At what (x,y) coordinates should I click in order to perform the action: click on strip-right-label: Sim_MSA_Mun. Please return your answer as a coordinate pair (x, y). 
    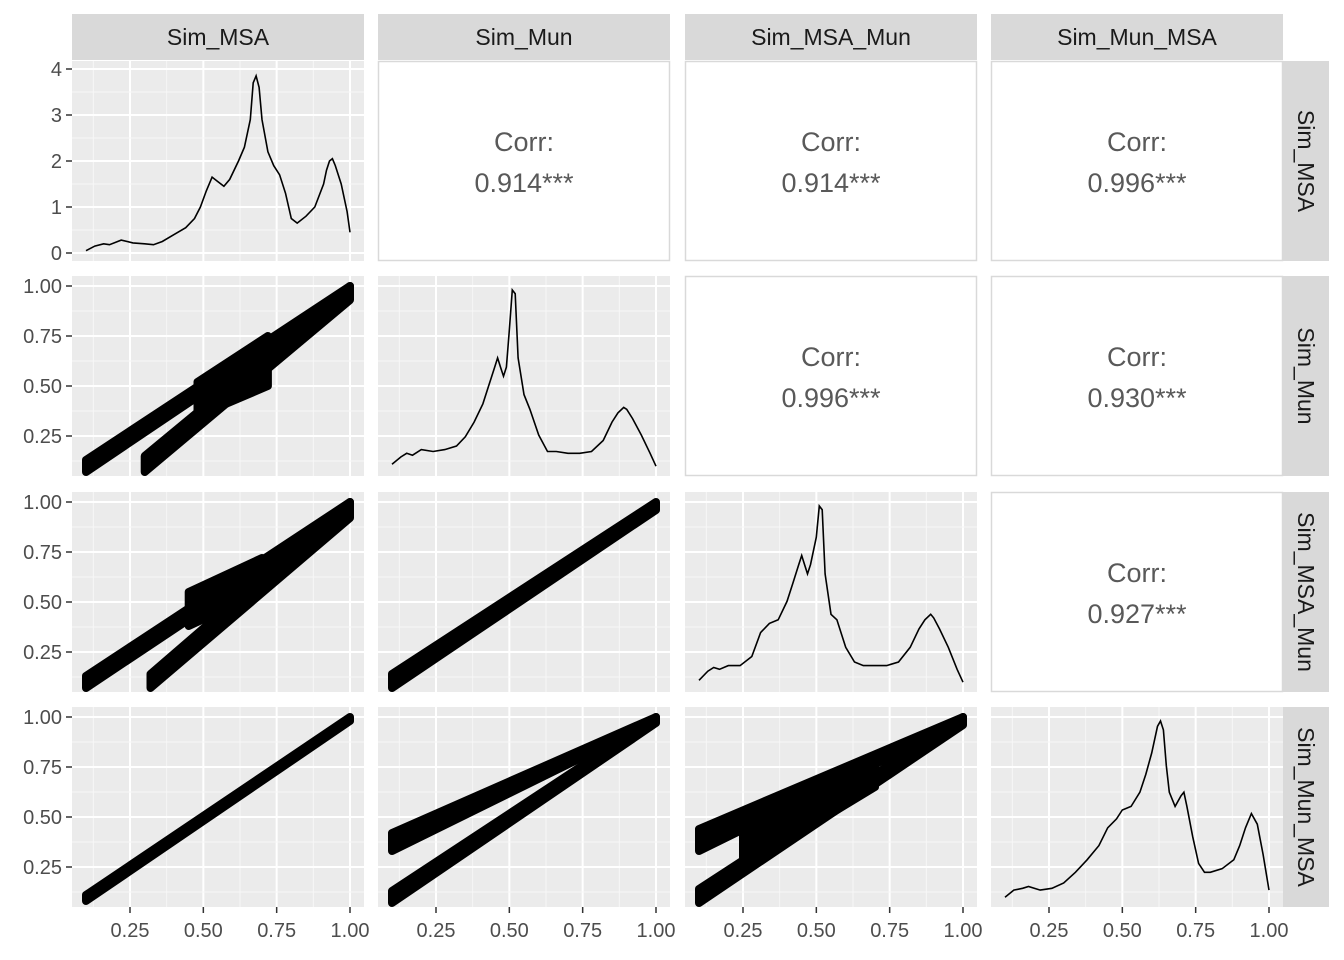
    Looking at the image, I should click on (1306, 592).